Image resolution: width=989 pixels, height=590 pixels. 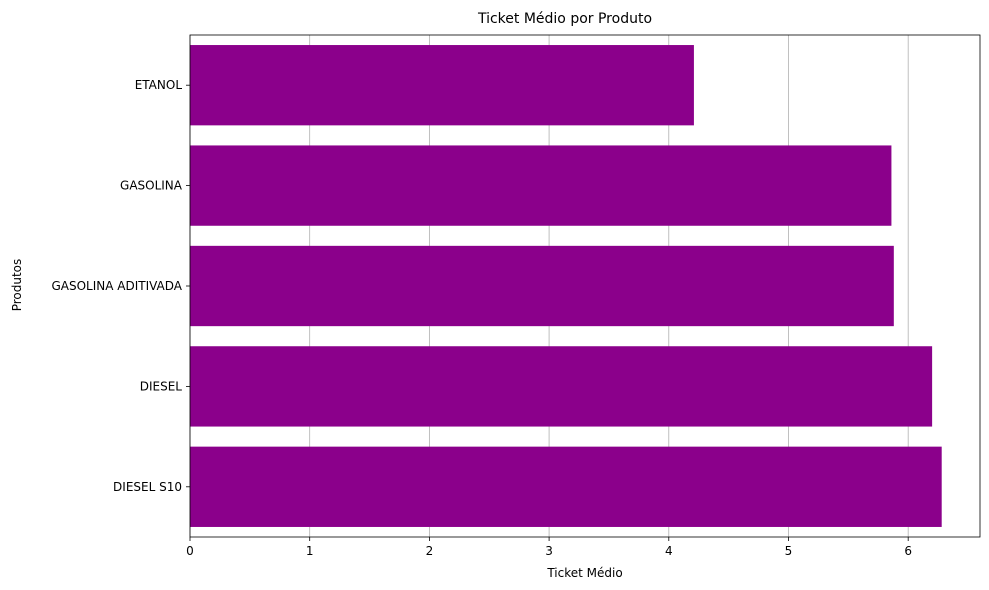 What do you see at coordinates (669, 551) in the screenshot?
I see `x-tick-label: 4` at bounding box center [669, 551].